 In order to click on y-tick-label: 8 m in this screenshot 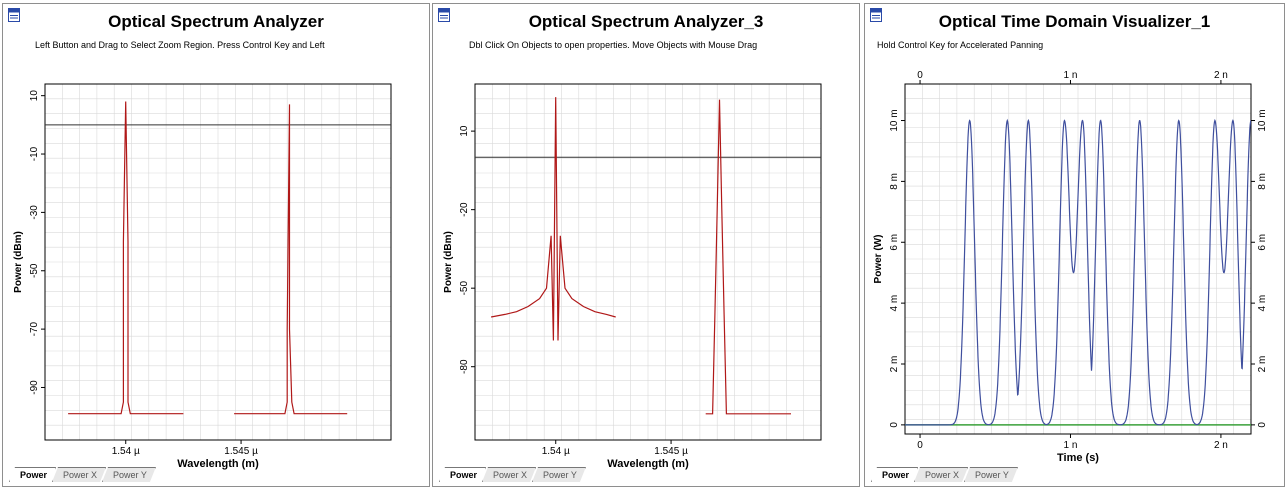, I will do `click(894, 181)`.